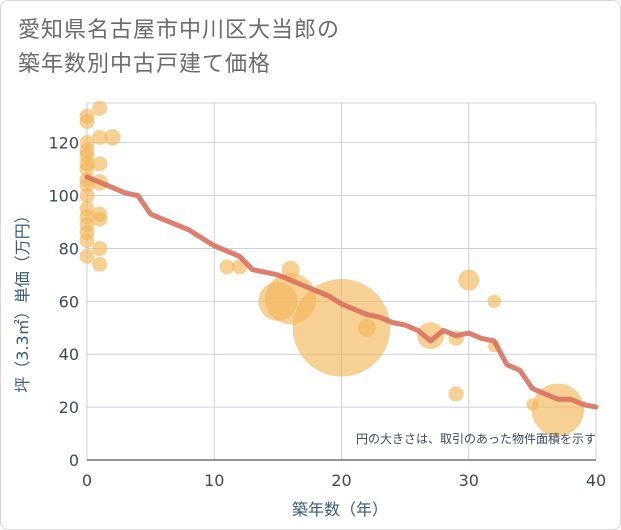 The image size is (621, 530). Describe the element at coordinates (476, 438) in the screenshot. I see `size-note: 円の大きさは、取引のあった物件面積を示す` at that location.